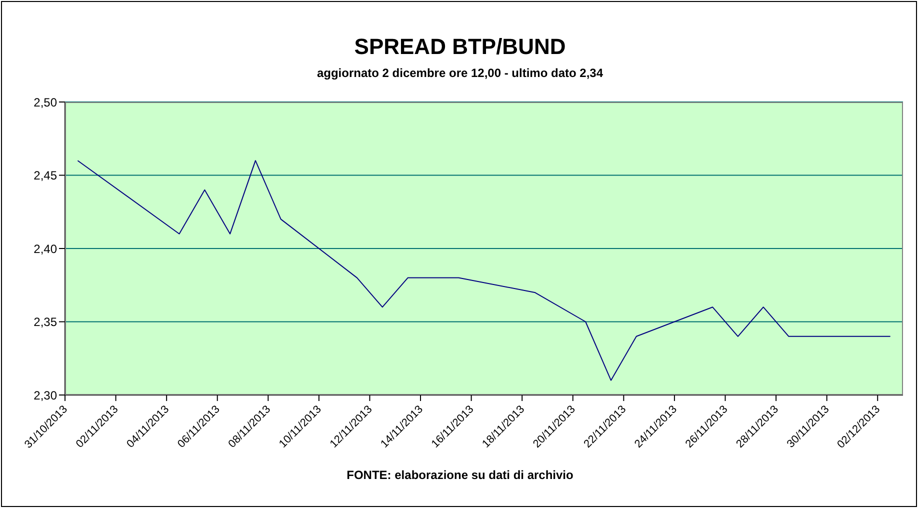 This screenshot has height=510, width=920. What do you see at coordinates (460, 73) in the screenshot?
I see `chart-subtitle: aggiornato 2 dicembre ore 12,00 - ultimo dato 2,34` at bounding box center [460, 73].